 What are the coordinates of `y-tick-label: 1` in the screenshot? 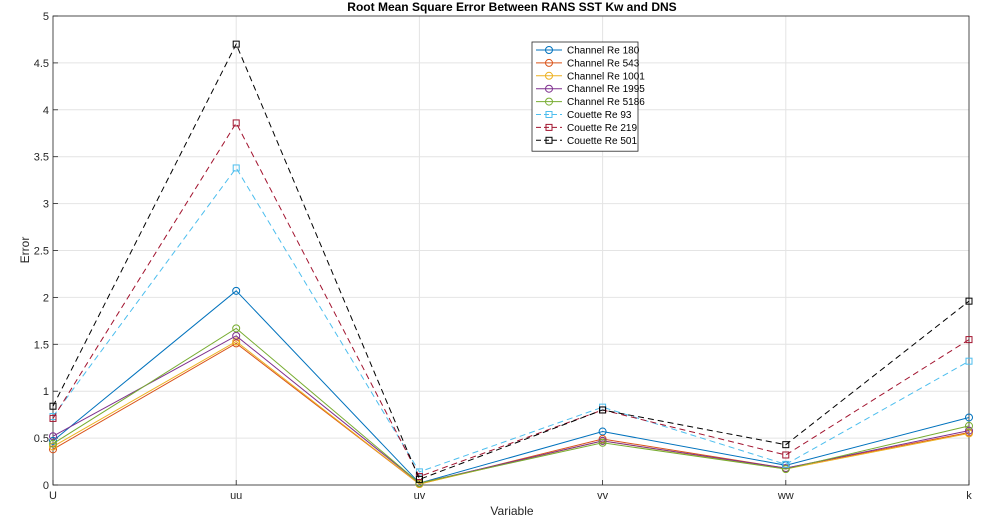 It's located at (46, 392).